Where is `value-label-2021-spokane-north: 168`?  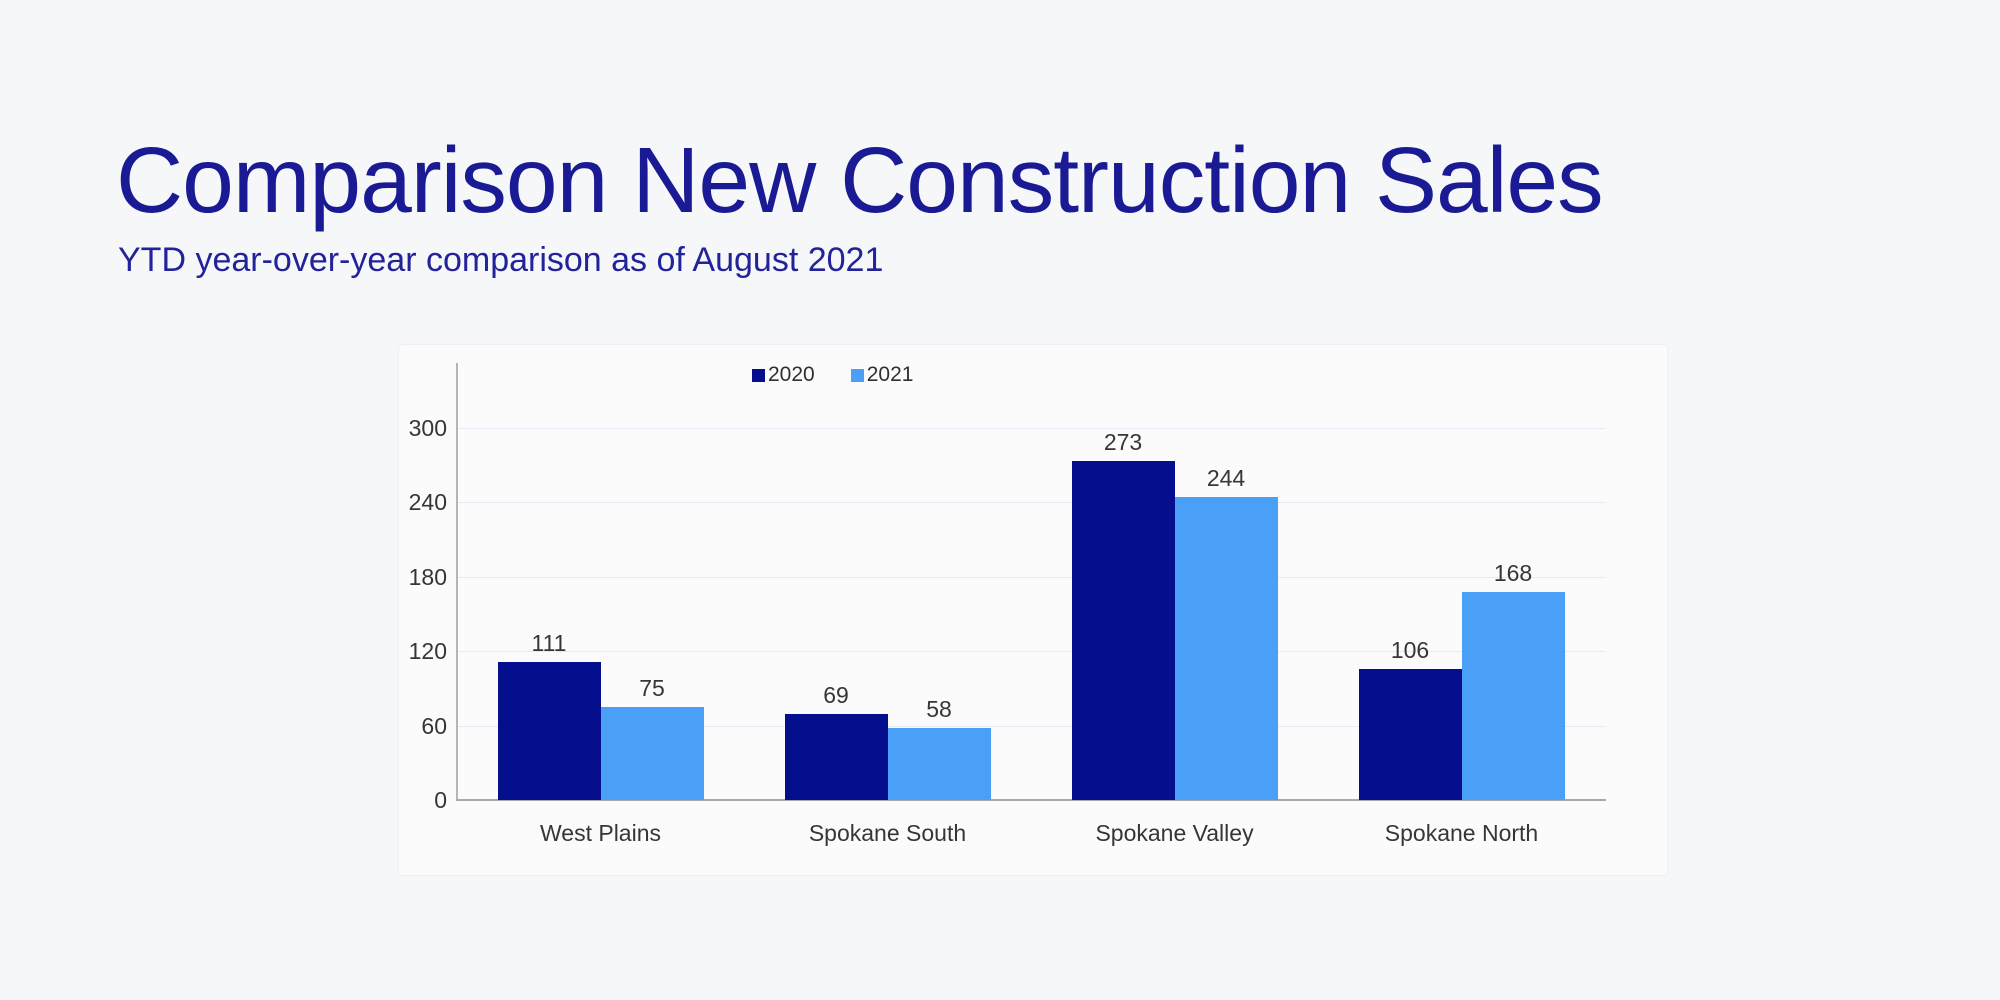
value-label-2021-spokane-north: 168 is located at coordinates (1513, 573).